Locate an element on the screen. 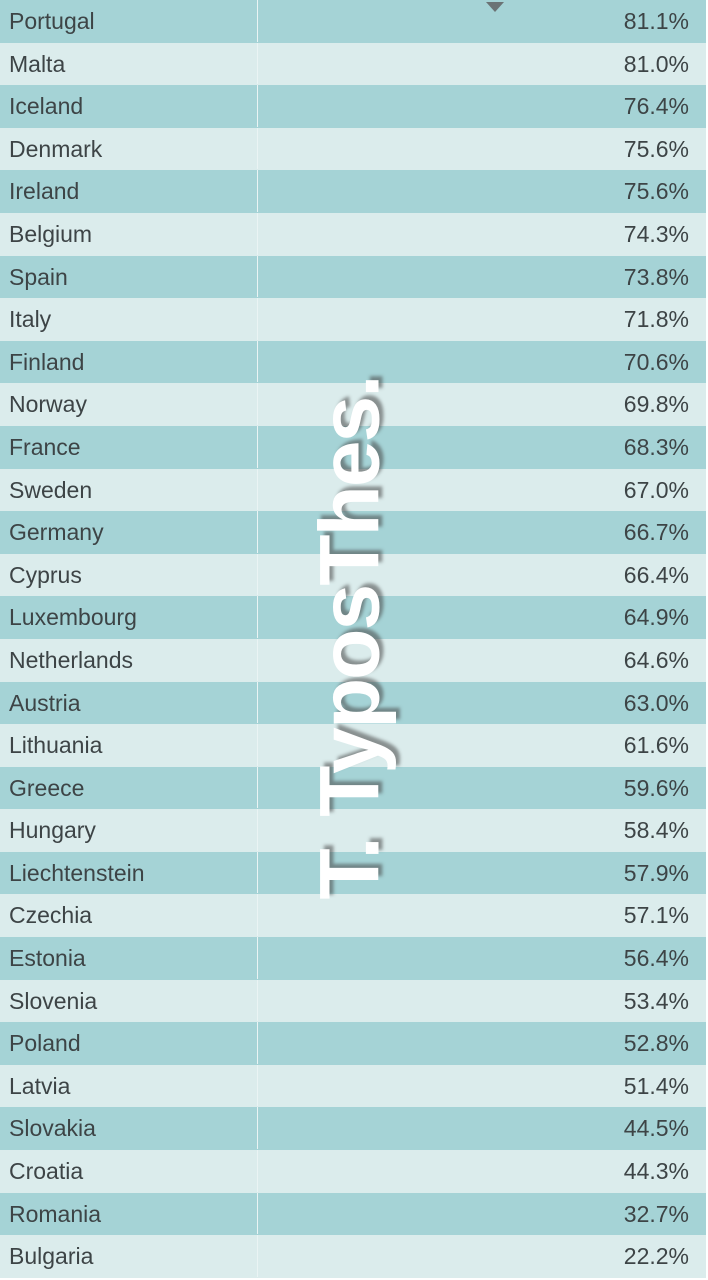 The height and width of the screenshot is (1280, 708). percentage-value: 81.1% is located at coordinates (656, 21).